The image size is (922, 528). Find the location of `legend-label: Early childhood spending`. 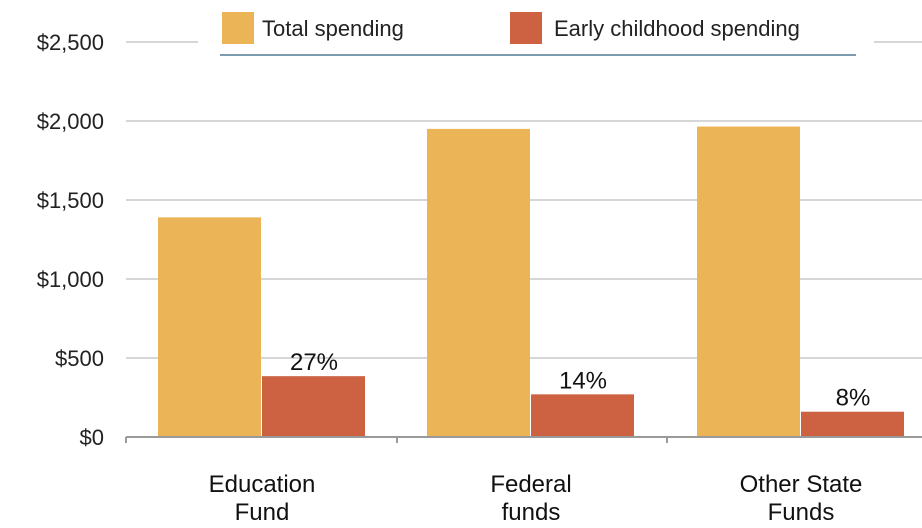

legend-label: Early childhood spending is located at coordinates (677, 28).